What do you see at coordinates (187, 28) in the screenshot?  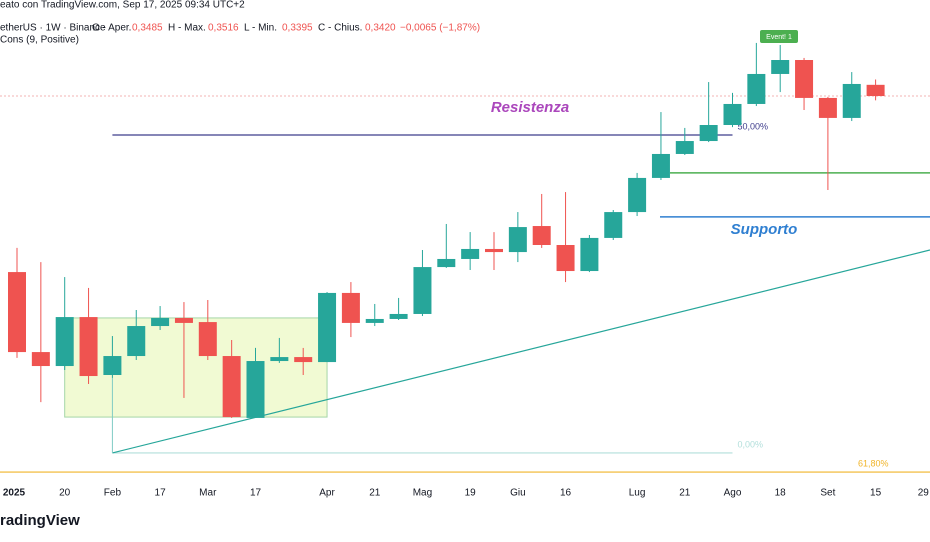 I see `high-label: H - Max.` at bounding box center [187, 28].